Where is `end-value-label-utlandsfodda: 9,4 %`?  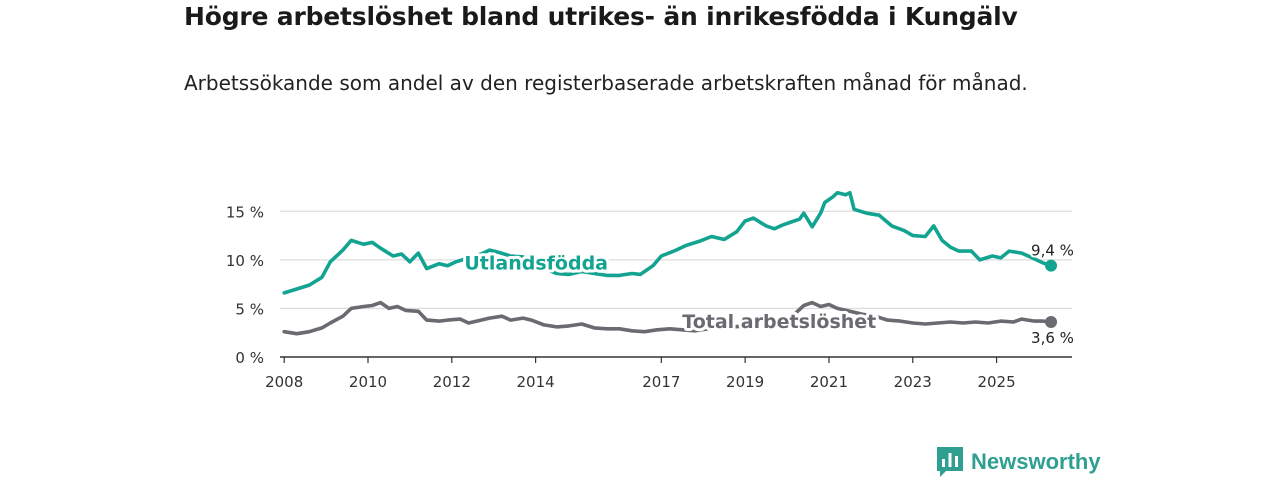
end-value-label-utlandsfodda: 9,4 % is located at coordinates (1052, 251).